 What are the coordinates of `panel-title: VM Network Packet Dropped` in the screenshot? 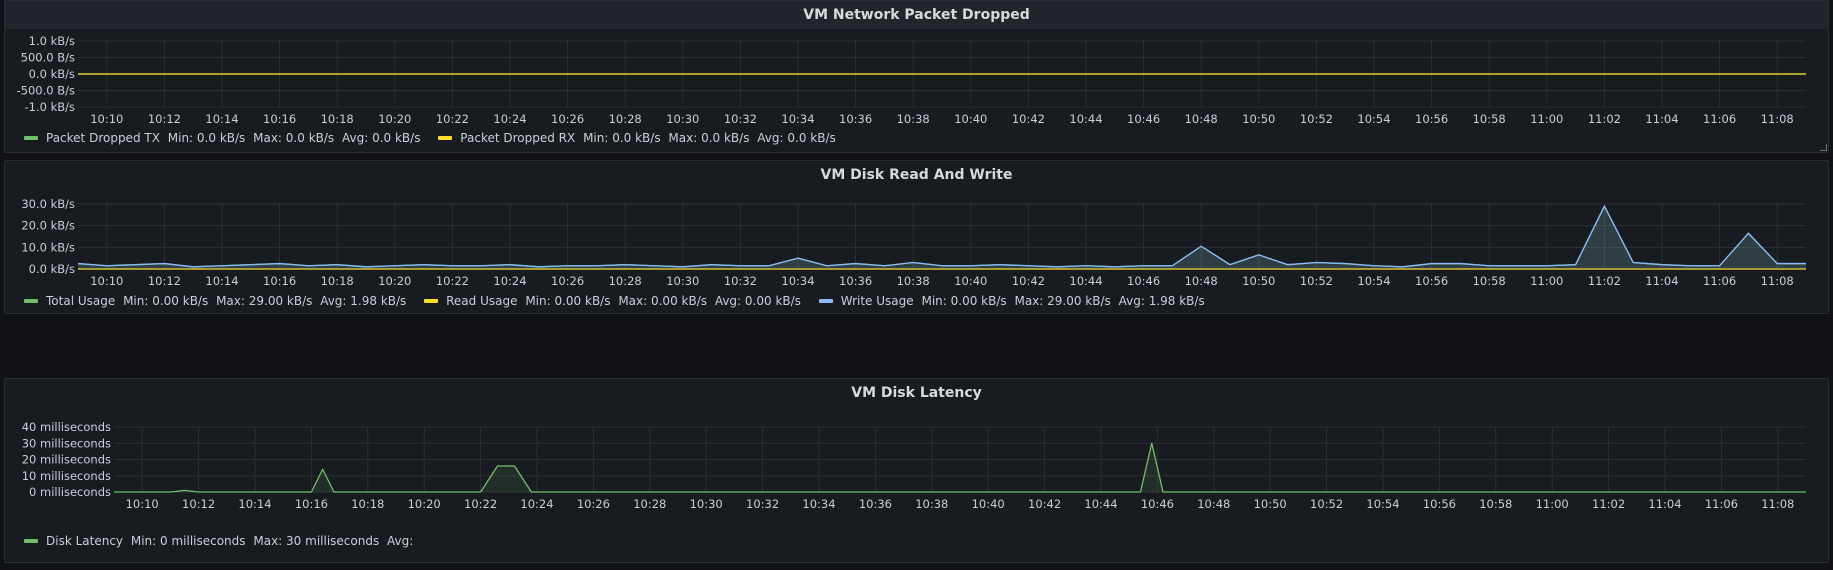 It's located at (916, 15).